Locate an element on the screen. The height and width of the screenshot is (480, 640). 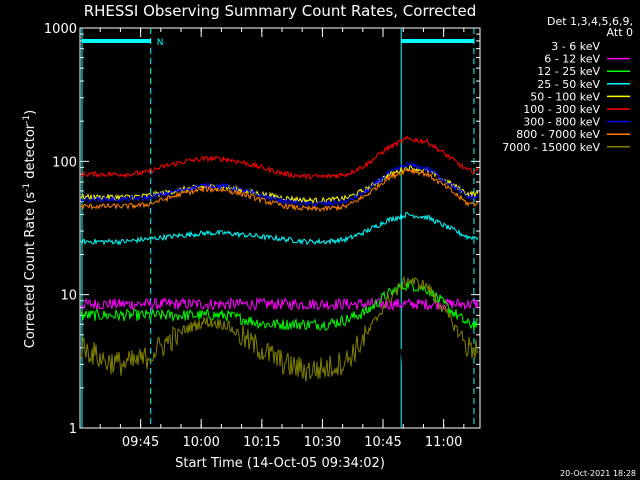
x-axis-title: Start Time (14-Oct-05 09:34:02) is located at coordinates (280, 463).